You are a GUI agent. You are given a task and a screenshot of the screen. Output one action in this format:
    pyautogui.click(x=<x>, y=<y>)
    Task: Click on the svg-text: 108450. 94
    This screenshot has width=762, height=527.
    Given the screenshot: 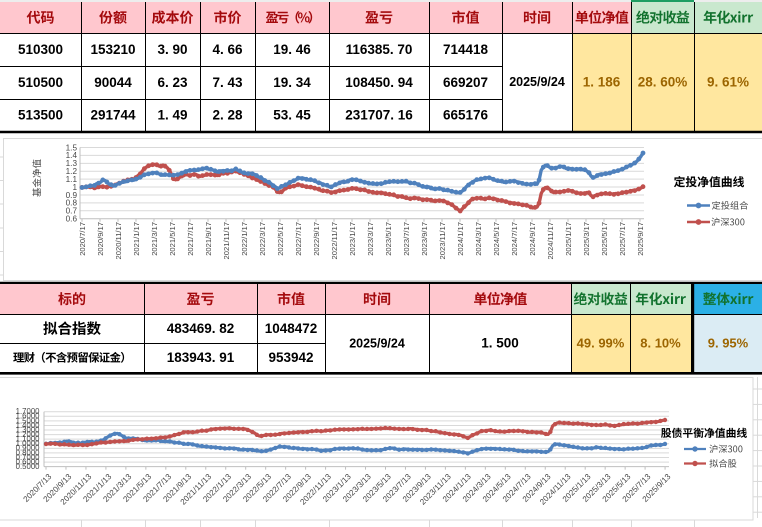 What is the action you would take?
    pyautogui.click(x=379, y=82)
    